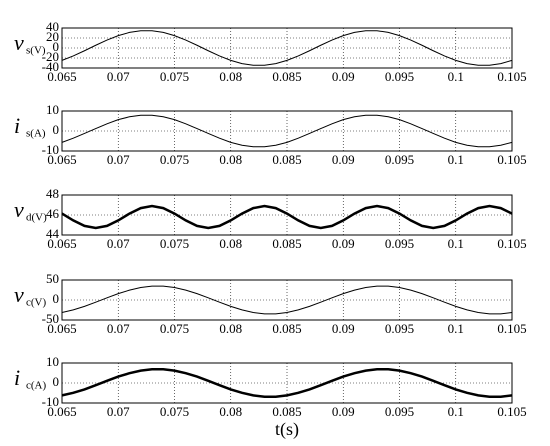  What do you see at coordinates (36, 218) in the screenshot?
I see `y-axis-label-sub: d(V)` at bounding box center [36, 218].